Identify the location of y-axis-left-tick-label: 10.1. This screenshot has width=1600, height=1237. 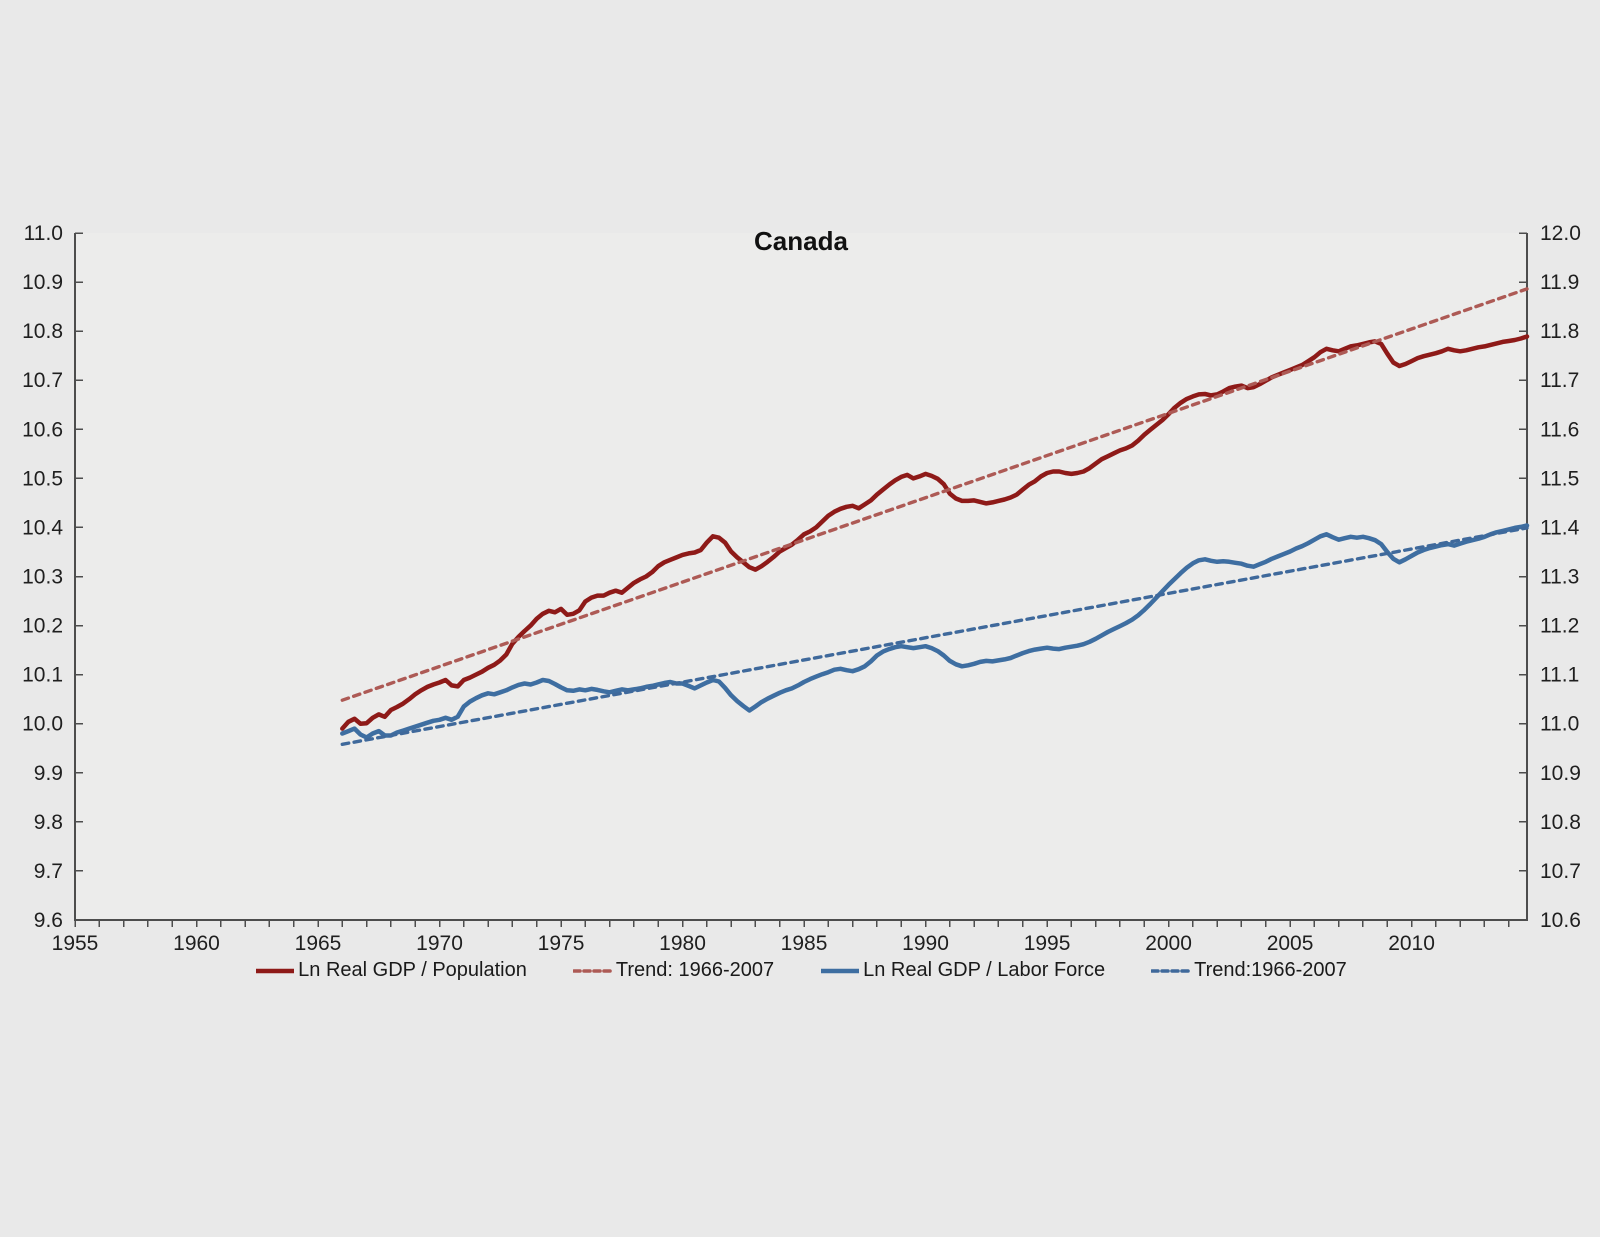
(42, 675).